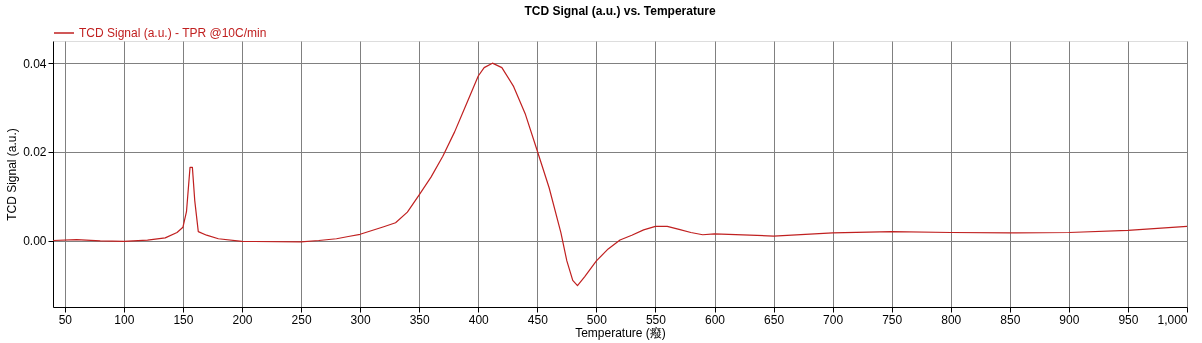  I want to click on x-tick-label: 100, so click(124, 319).